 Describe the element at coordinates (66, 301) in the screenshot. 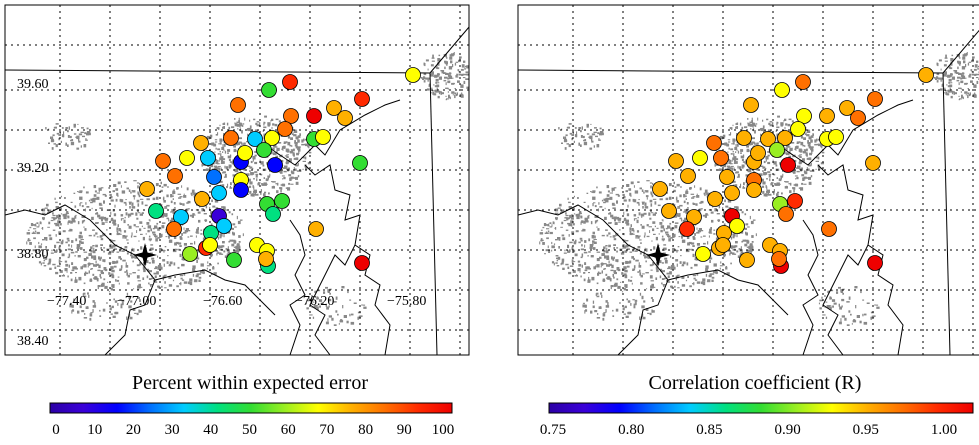

I see `lon-label: −77.40` at that location.